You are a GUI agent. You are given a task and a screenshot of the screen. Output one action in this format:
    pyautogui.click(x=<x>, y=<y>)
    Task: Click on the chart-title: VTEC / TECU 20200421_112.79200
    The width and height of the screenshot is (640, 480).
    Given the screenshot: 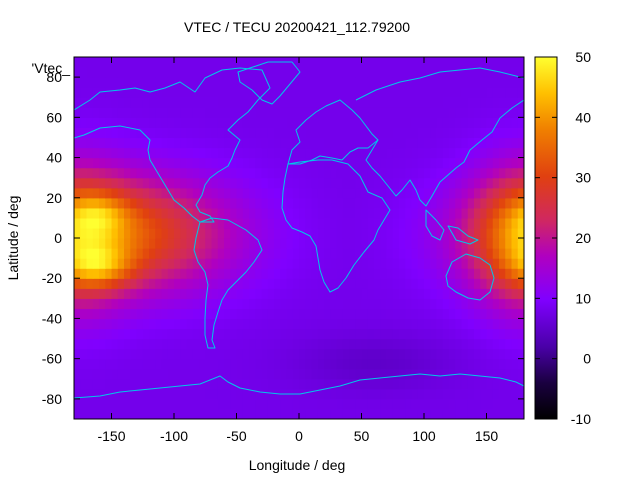 What is the action you would take?
    pyautogui.click(x=297, y=27)
    